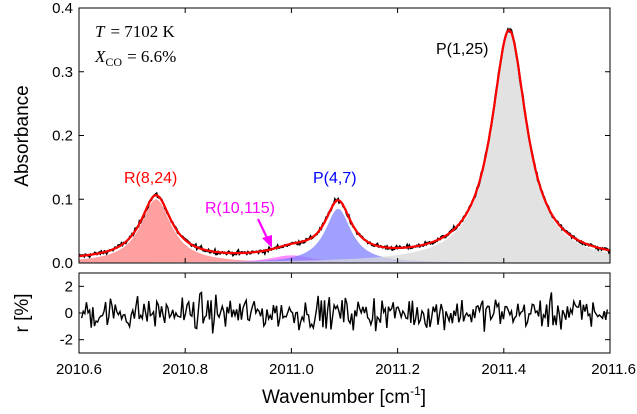 The height and width of the screenshot is (414, 637). Describe the element at coordinates (397, 369) in the screenshot. I see `wavenumber-xtick-label: 2011.2` at that location.